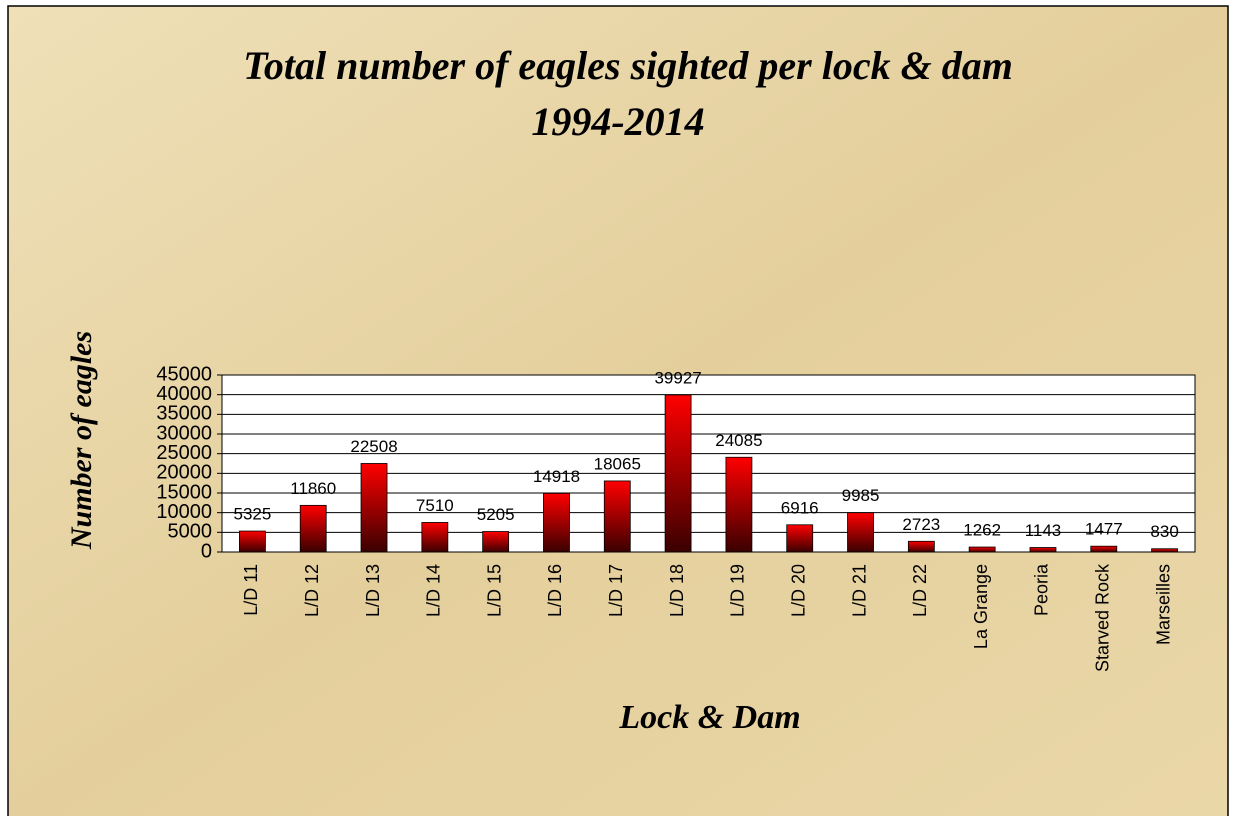 Image resolution: width=1235 pixels, height=816 pixels. Describe the element at coordinates (709, 717) in the screenshot. I see `x-axis-title: Lock & Dam` at that location.